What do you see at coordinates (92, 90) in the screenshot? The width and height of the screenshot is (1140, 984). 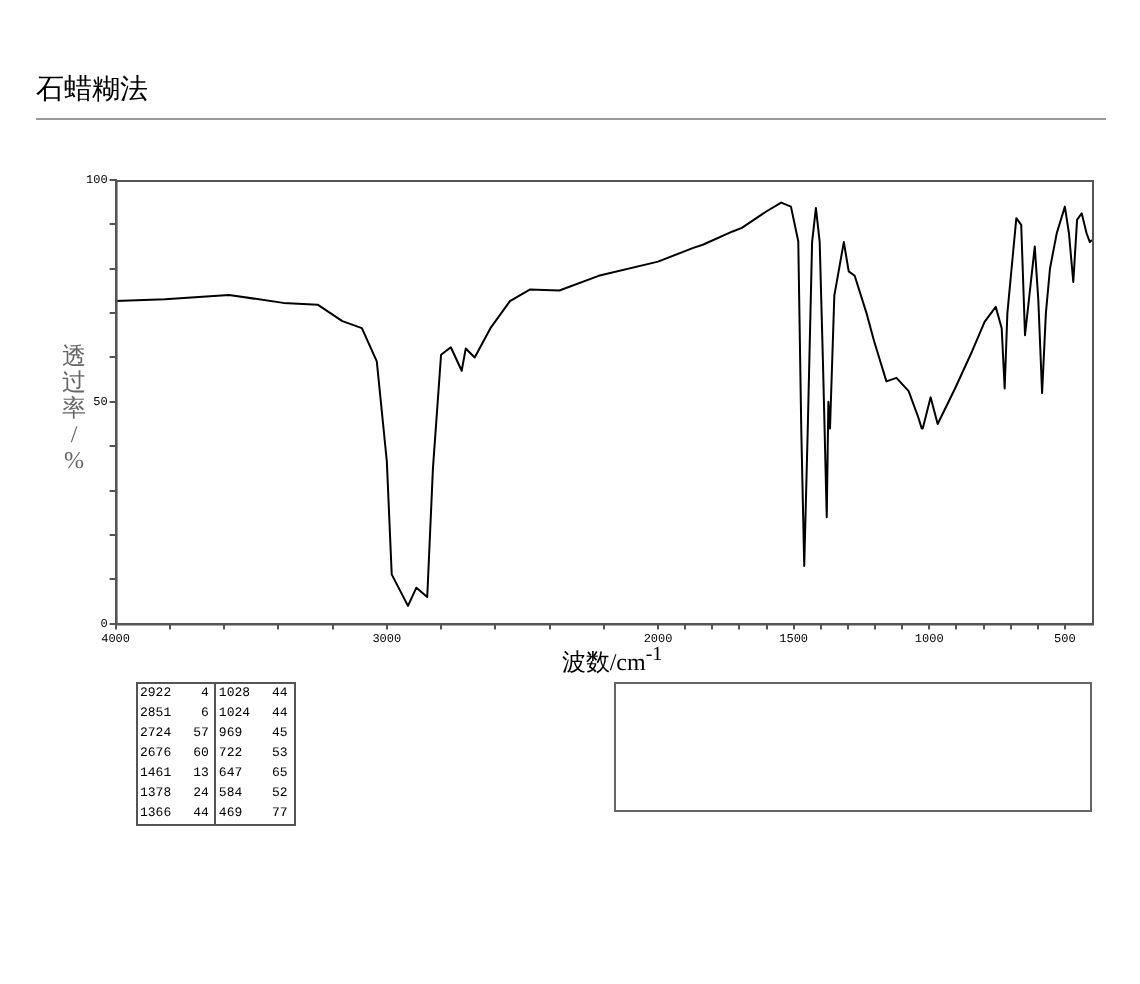 I see `chart-title: 石蜡糊法` at bounding box center [92, 90].